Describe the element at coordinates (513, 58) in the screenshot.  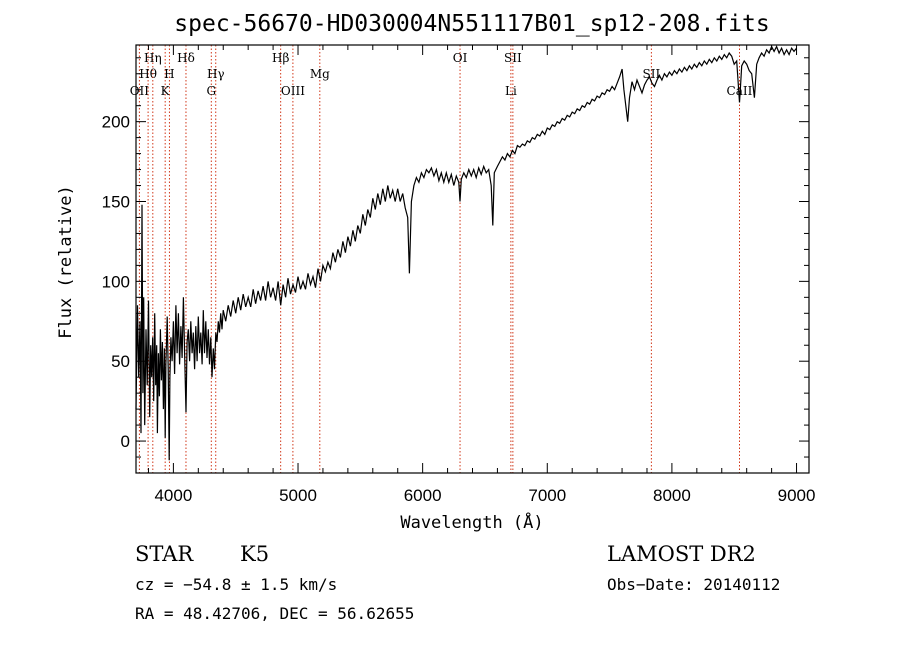
I see `line-marker-label-13: SII` at that location.